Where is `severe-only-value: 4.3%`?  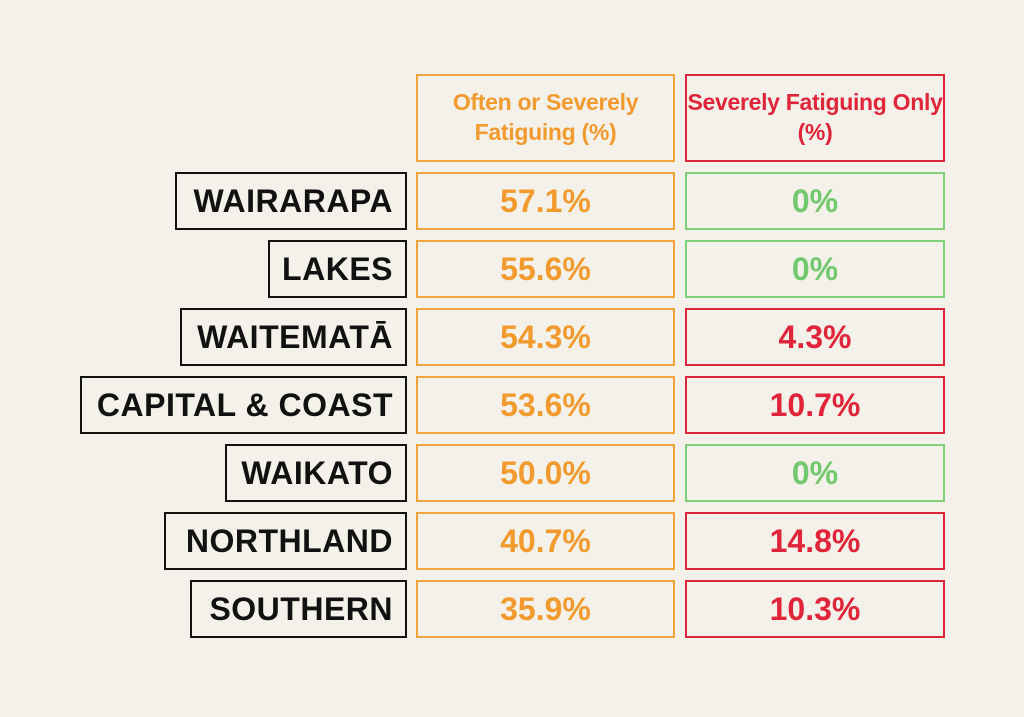
severe-only-value: 4.3% is located at coordinates (815, 337).